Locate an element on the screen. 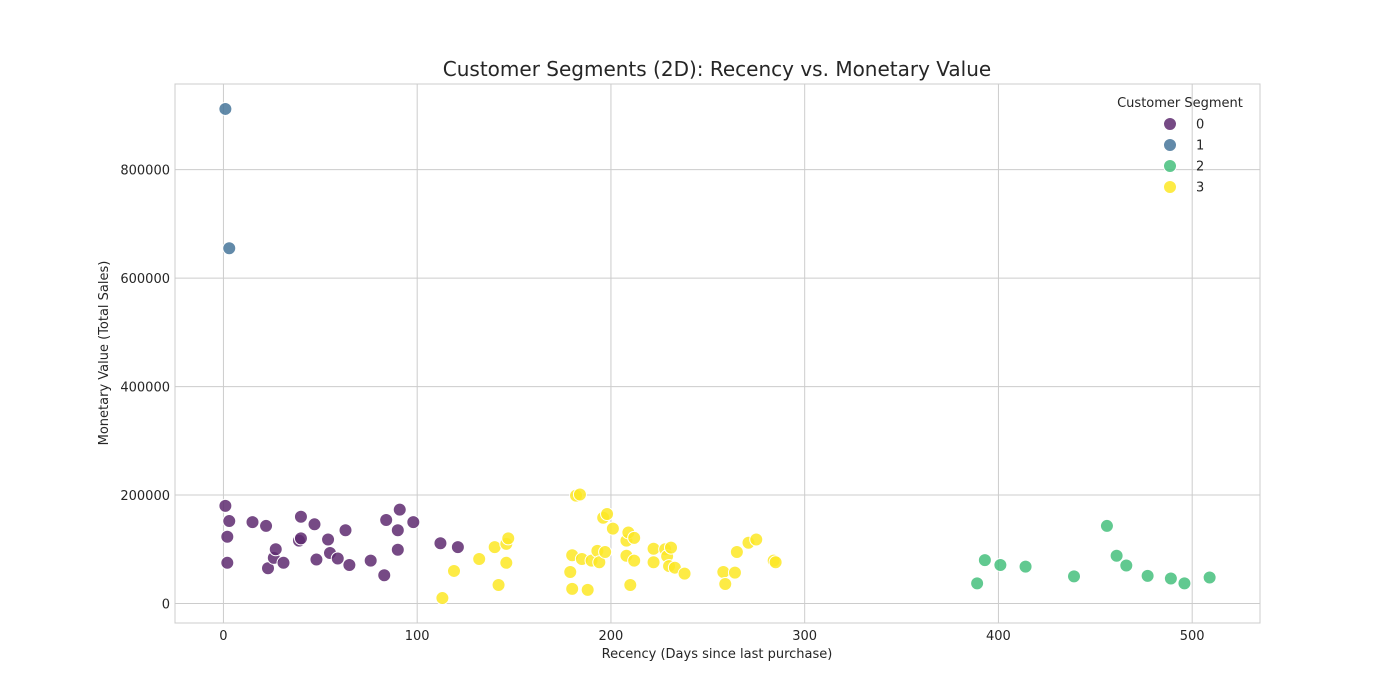  y-axis-label: Monetary Value (Total Sales) is located at coordinates (104, 353).